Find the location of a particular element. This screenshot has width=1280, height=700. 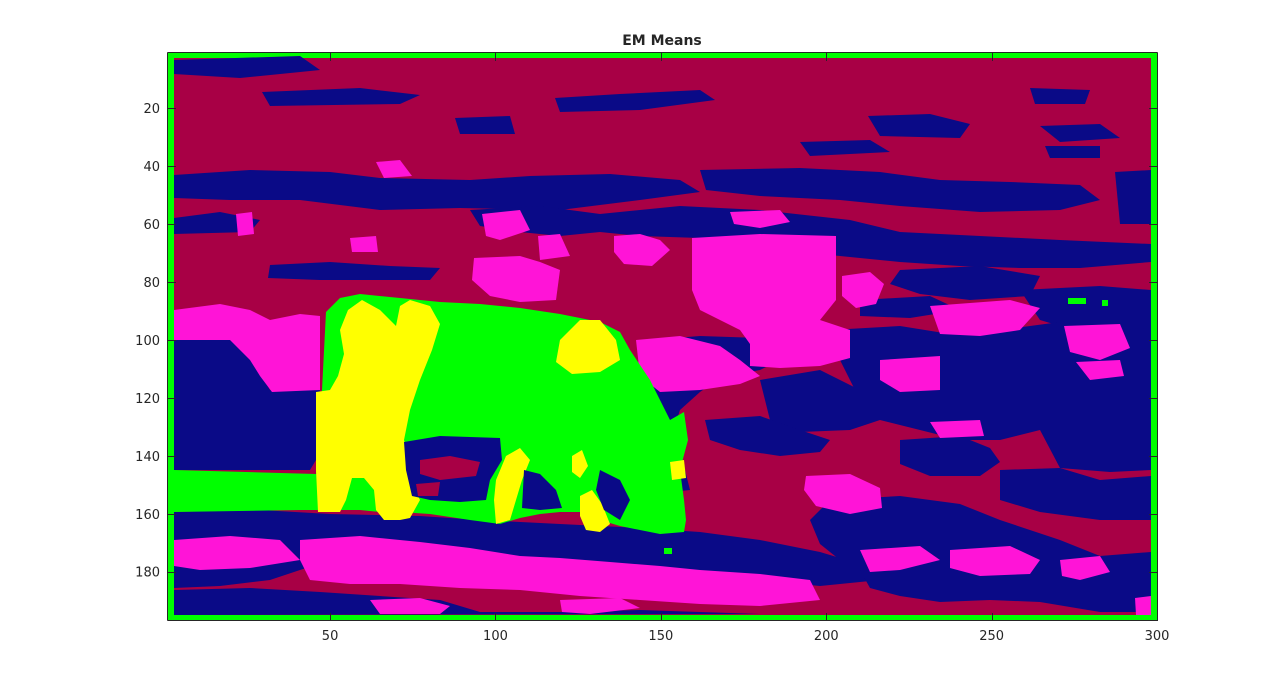

y-tick-label: 40 is located at coordinates (151, 167).